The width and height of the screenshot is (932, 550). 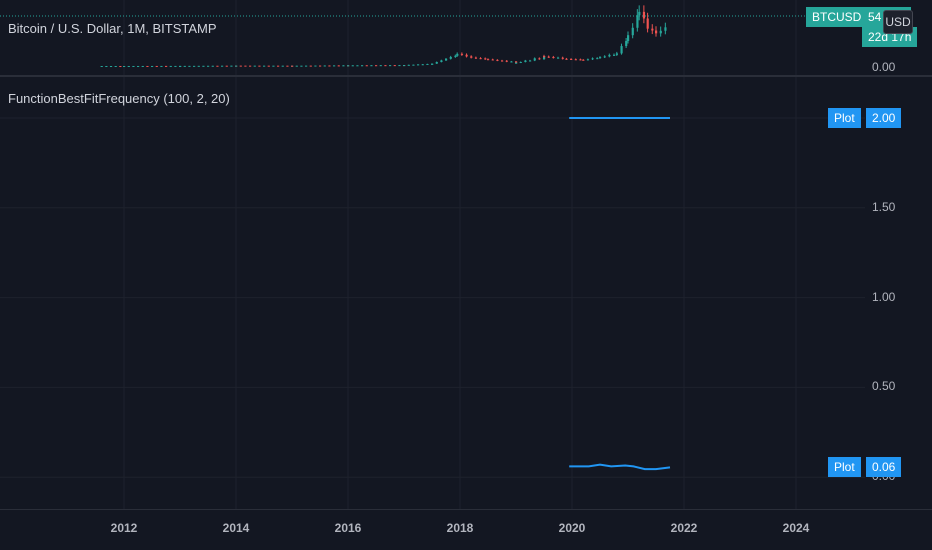 I want to click on x-tick-label: 2024, so click(x=796, y=528).